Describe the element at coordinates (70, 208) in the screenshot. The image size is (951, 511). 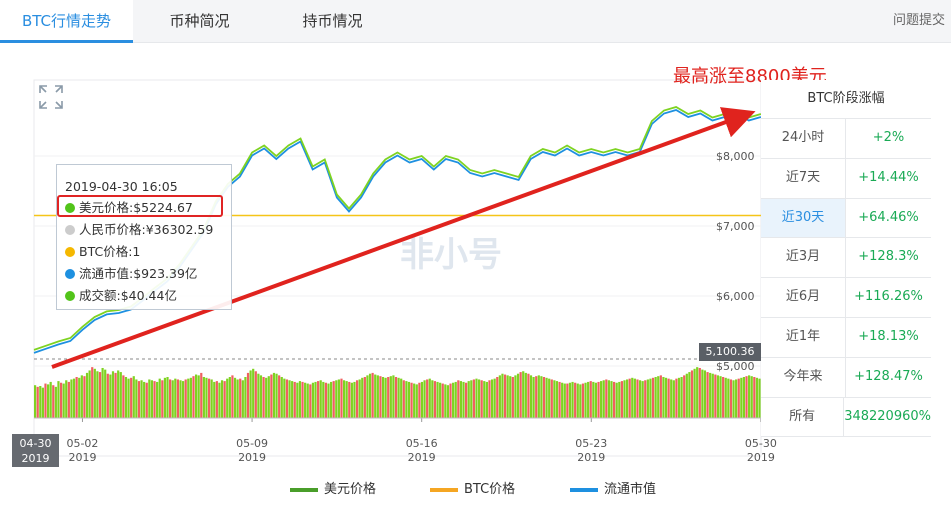
I see `usd-dot-icon` at that location.